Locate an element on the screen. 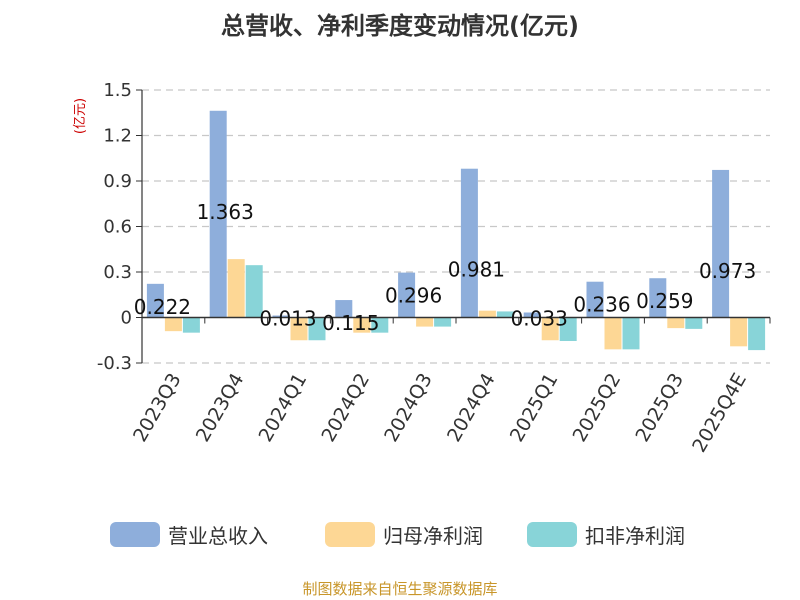 The image size is (800, 600). bar-series-0-2025Q1 is located at coordinates (532, 315).